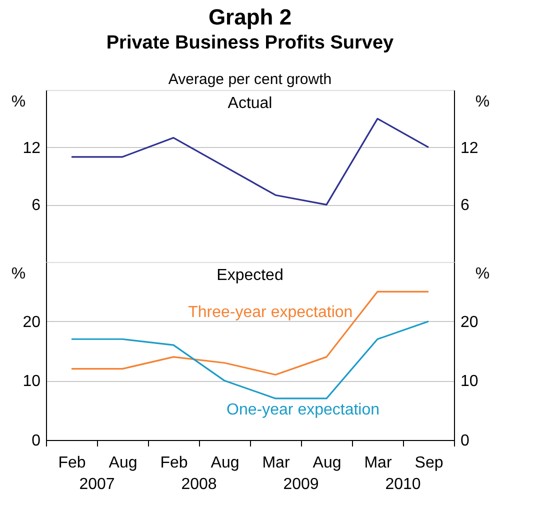 The width and height of the screenshot is (547, 517). I want to click on series-label: Three-year expectation, so click(270, 312).